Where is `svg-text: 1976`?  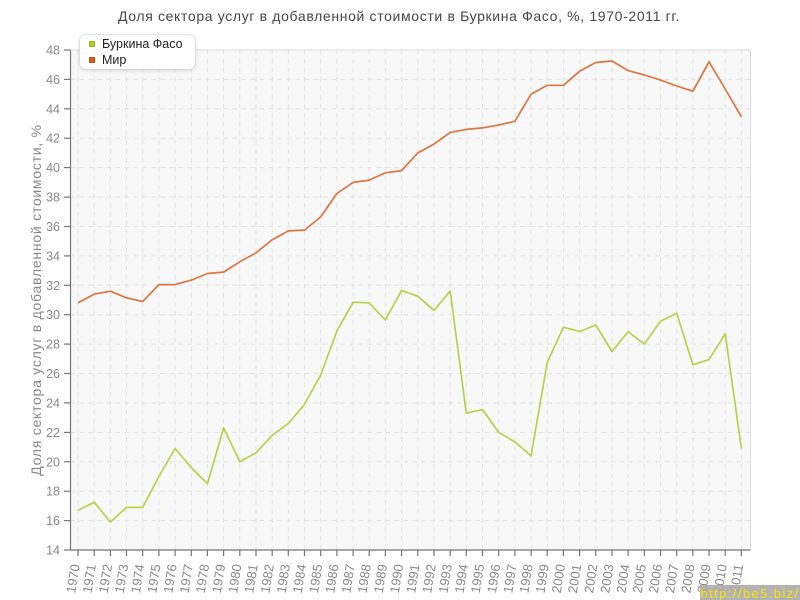
svg-text: 1976 is located at coordinates (169, 578).